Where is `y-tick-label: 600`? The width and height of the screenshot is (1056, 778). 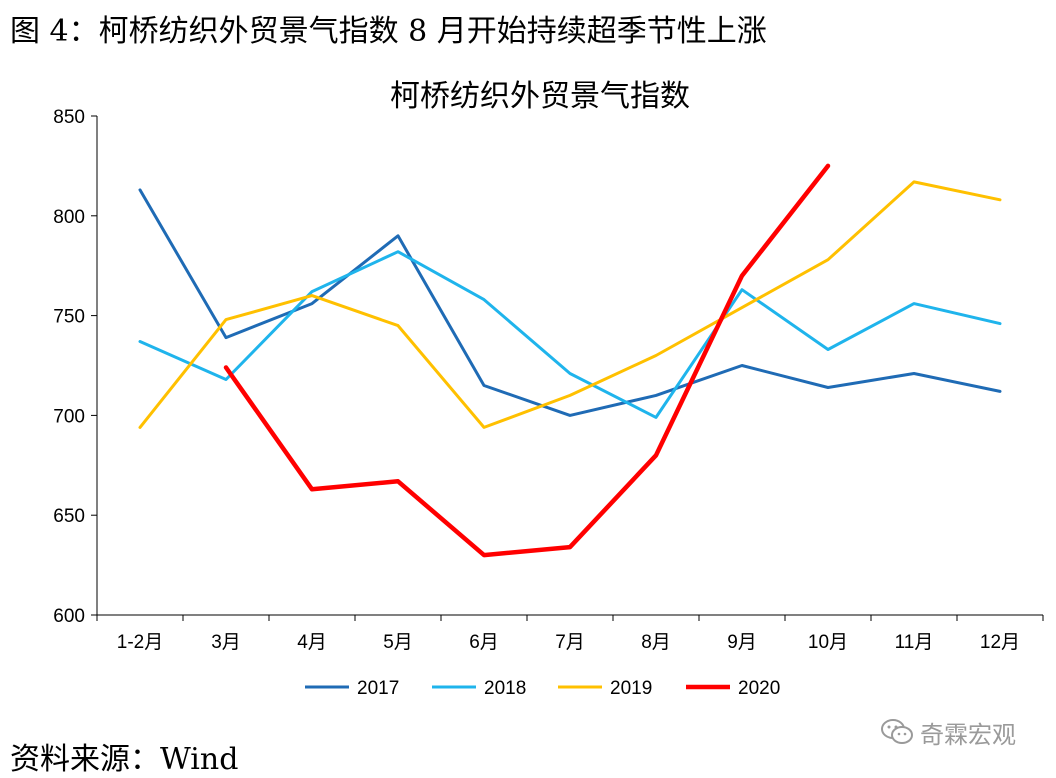 y-tick-label: 600 is located at coordinates (69, 616).